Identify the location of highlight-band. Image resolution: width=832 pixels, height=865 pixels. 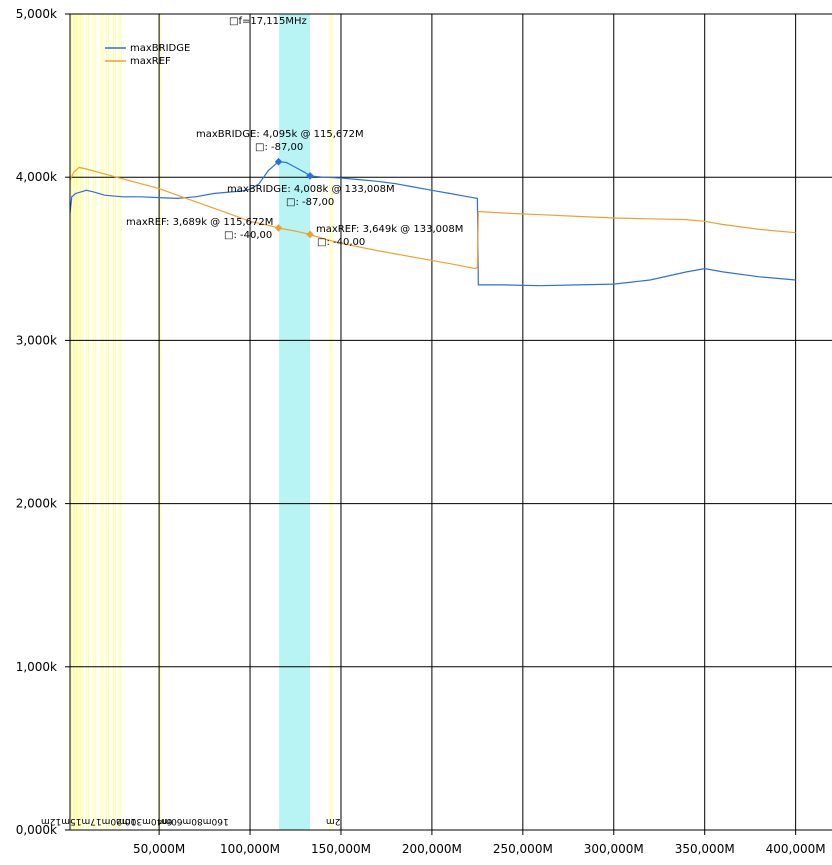
(295, 422).